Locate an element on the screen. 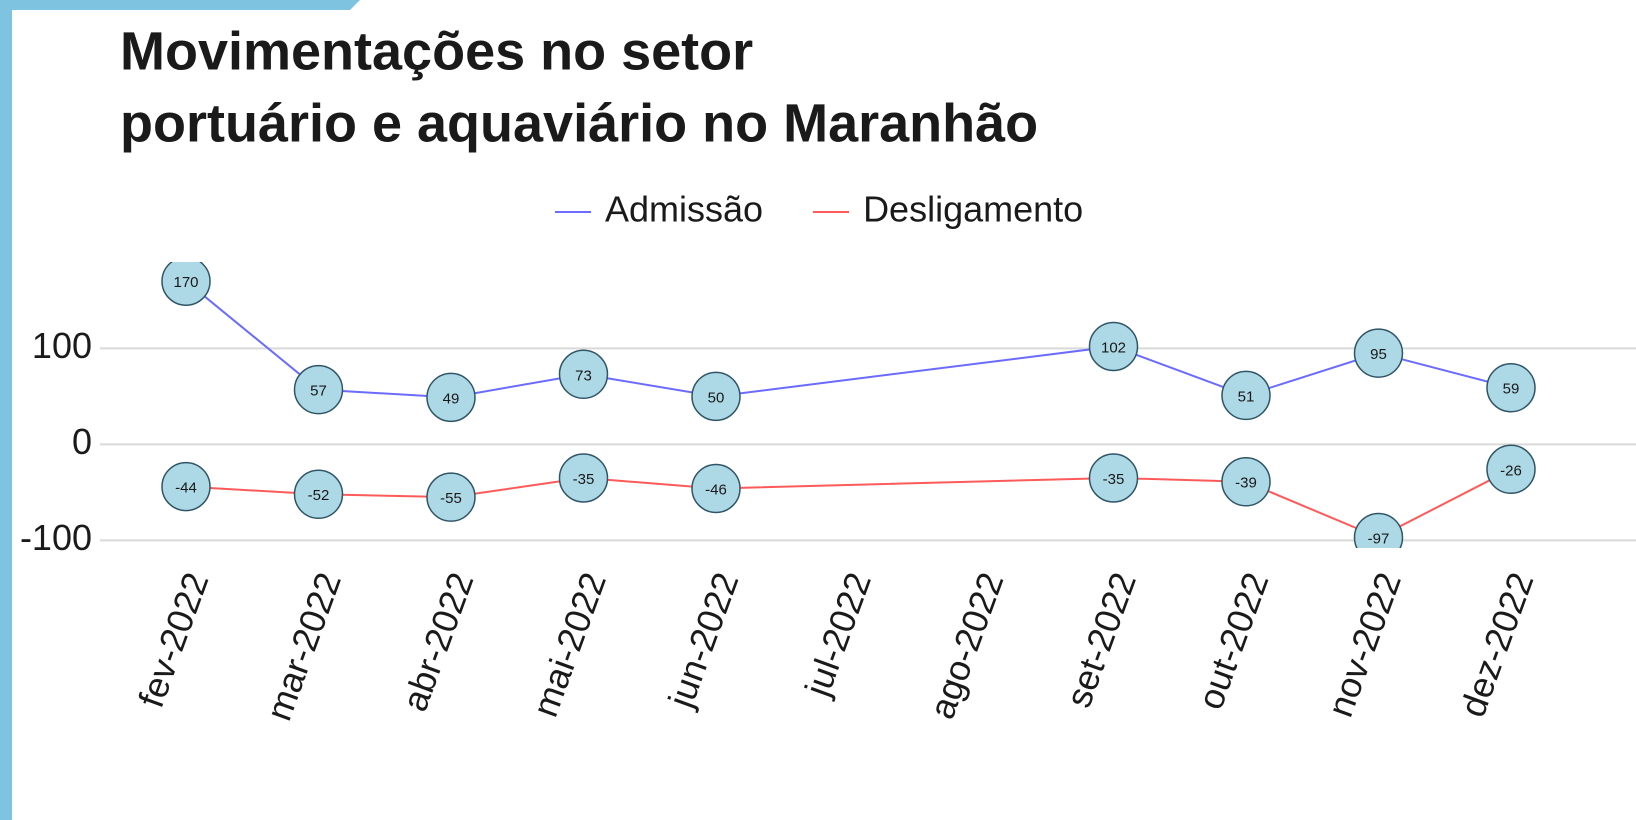  data-label: -52 is located at coordinates (319, 495).